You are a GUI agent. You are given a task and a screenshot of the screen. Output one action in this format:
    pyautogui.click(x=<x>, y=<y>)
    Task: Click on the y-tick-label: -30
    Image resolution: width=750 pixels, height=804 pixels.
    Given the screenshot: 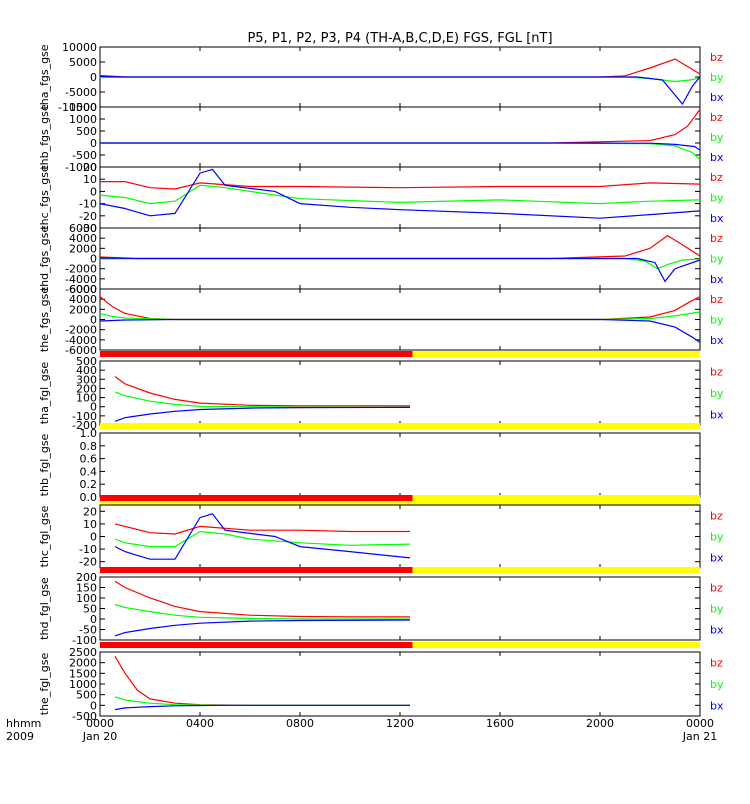 What is the action you would take?
    pyautogui.click(x=88, y=228)
    